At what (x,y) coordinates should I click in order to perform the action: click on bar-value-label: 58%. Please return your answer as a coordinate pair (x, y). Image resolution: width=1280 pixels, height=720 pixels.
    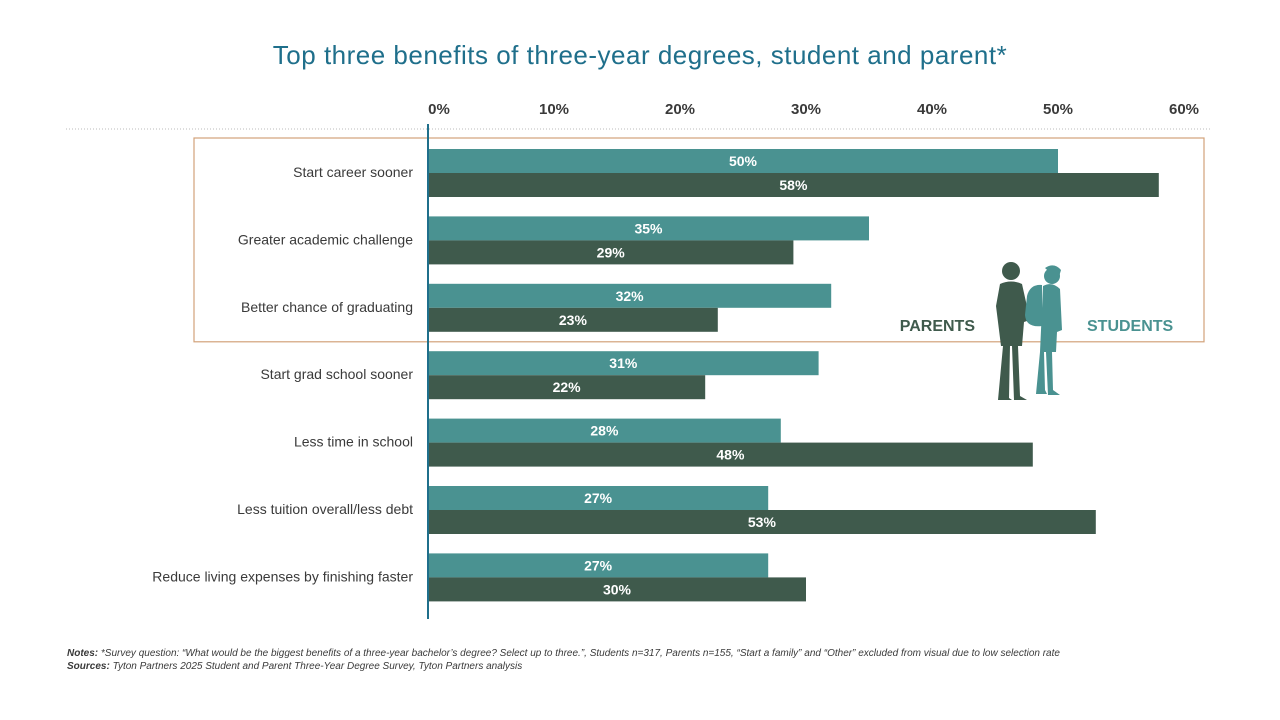
    Looking at the image, I should click on (793, 185).